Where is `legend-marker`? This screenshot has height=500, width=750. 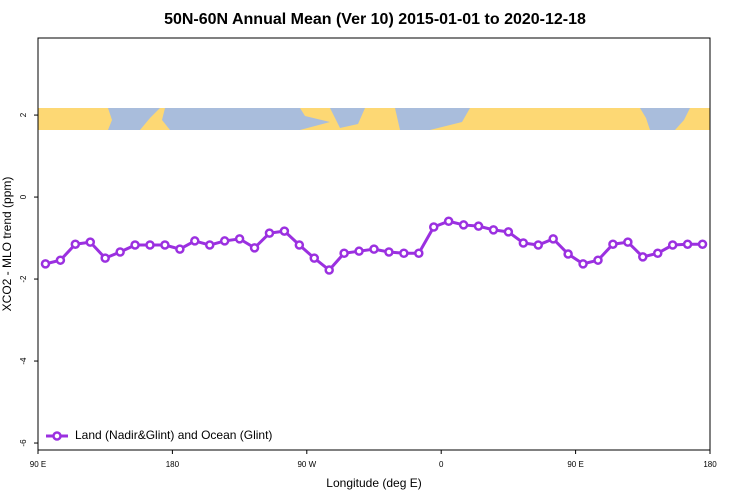 legend-marker is located at coordinates (57, 436).